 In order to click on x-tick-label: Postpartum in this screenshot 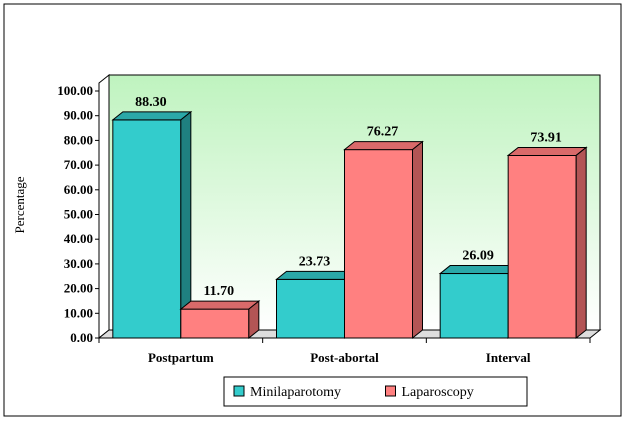, I will do `click(181, 357)`.